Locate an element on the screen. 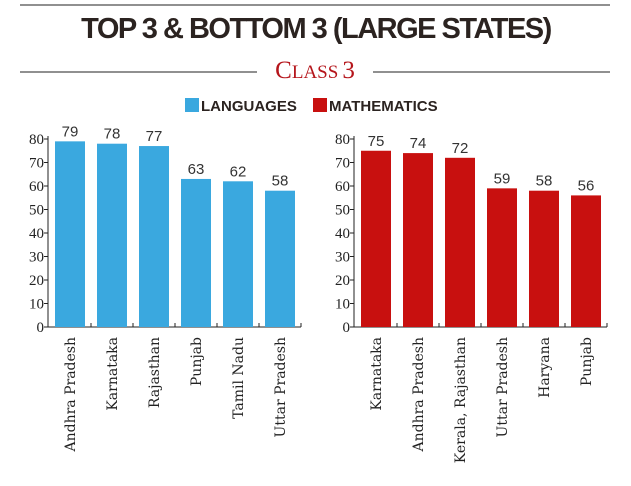  data-label: 78 is located at coordinates (112, 134).